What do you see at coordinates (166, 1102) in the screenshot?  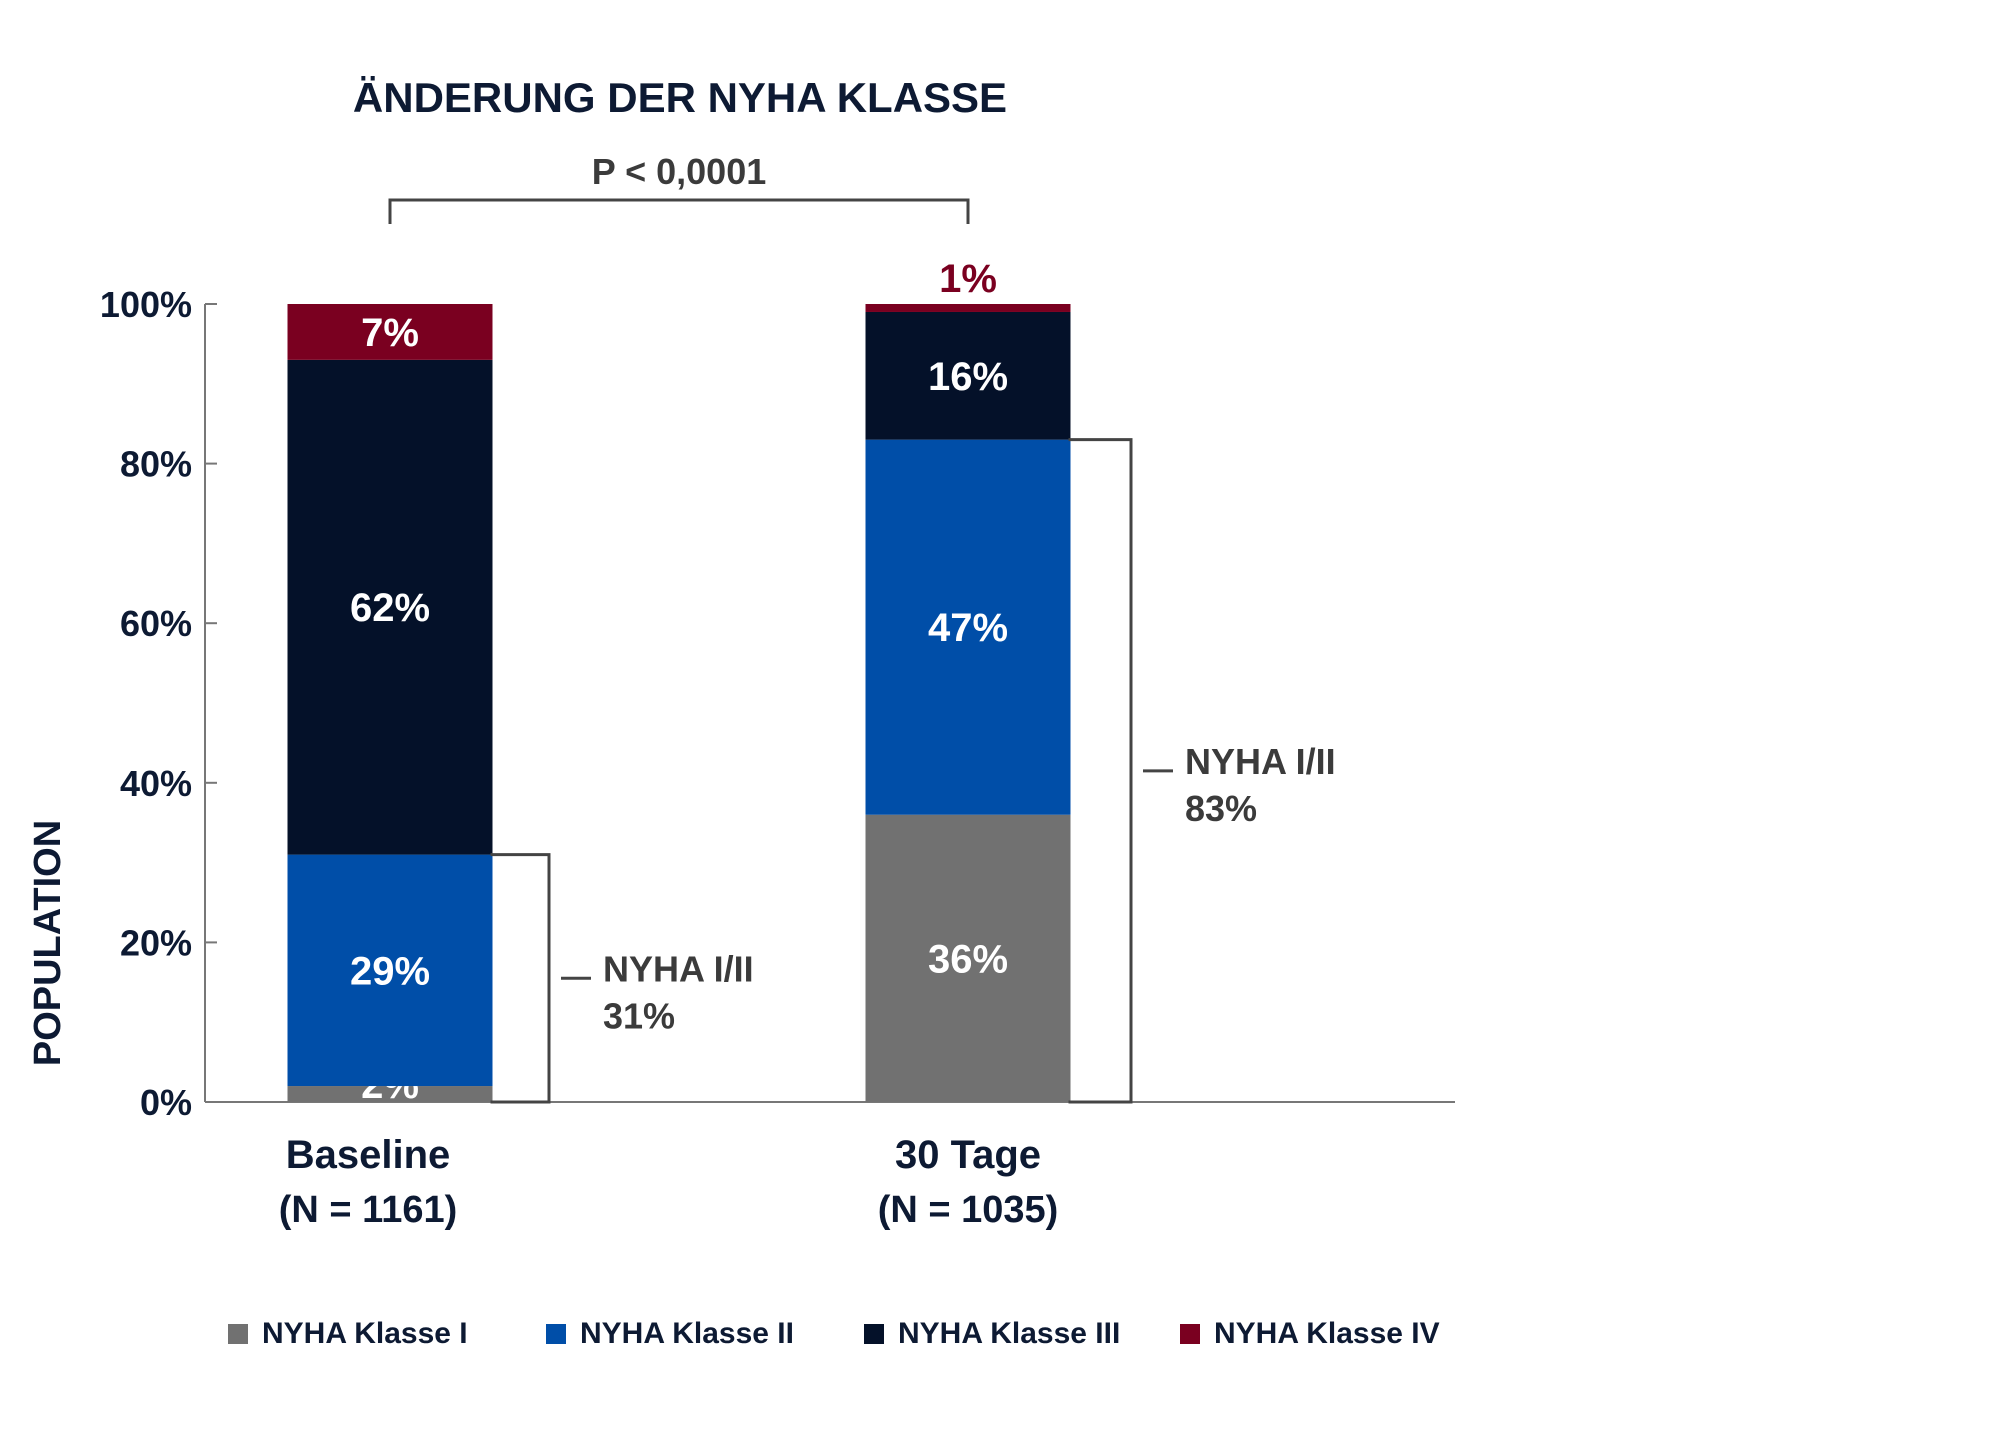 I see `y-tick-label: 0%` at bounding box center [166, 1102].